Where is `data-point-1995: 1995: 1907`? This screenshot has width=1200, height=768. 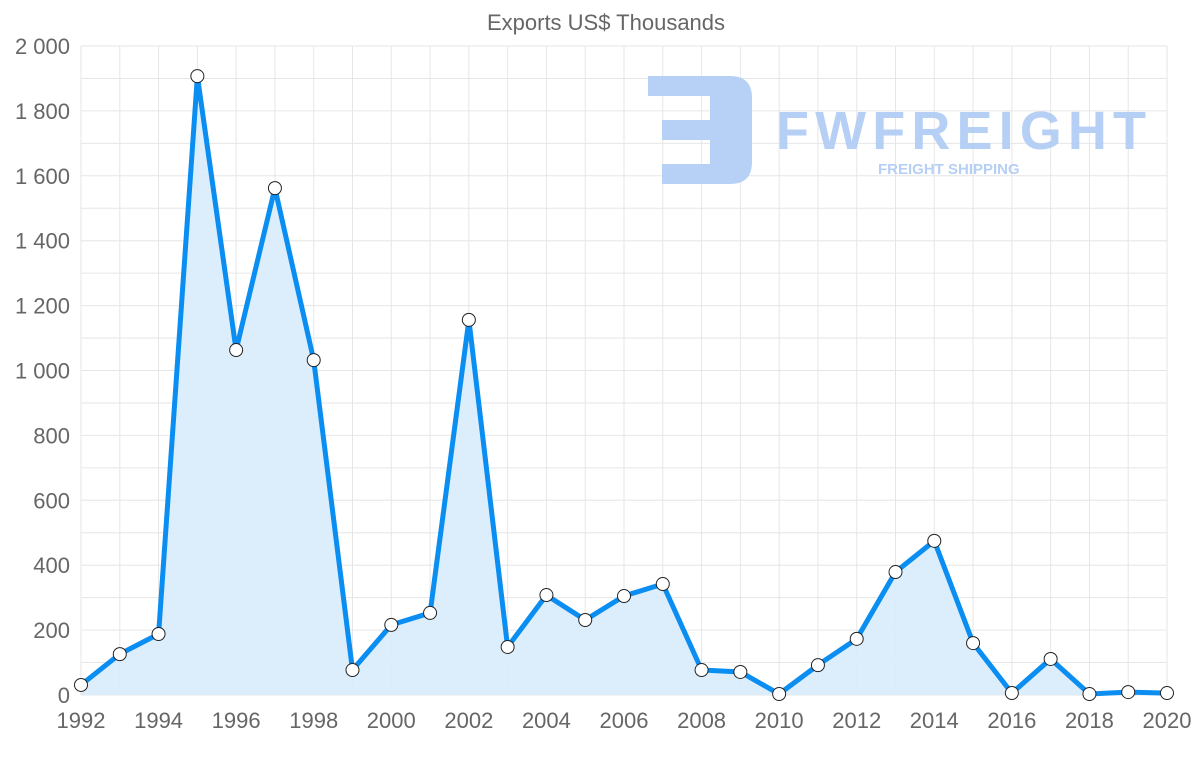 data-point-1995: 1995: 1907 is located at coordinates (197, 76).